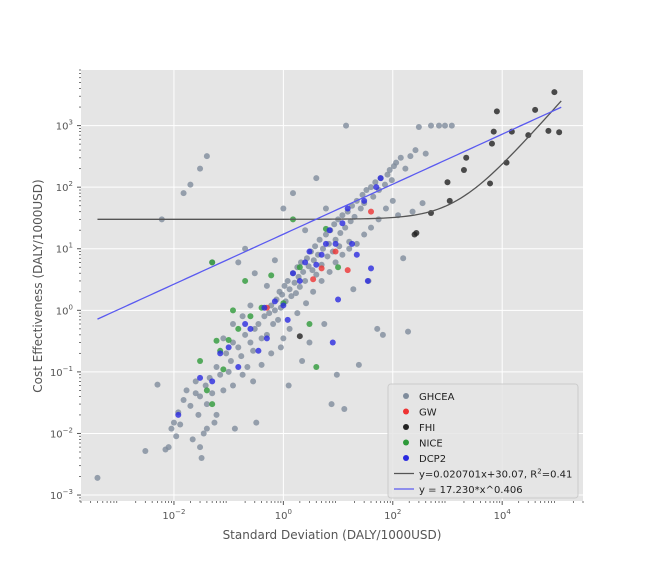  What do you see at coordinates (332, 535) in the screenshot?
I see `x-axis-label: Standard Deviation (DALY/1000USD)` at bounding box center [332, 535].